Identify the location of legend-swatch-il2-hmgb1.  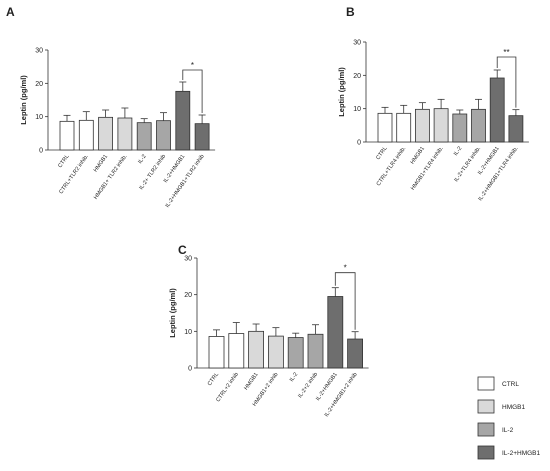
(486, 452).